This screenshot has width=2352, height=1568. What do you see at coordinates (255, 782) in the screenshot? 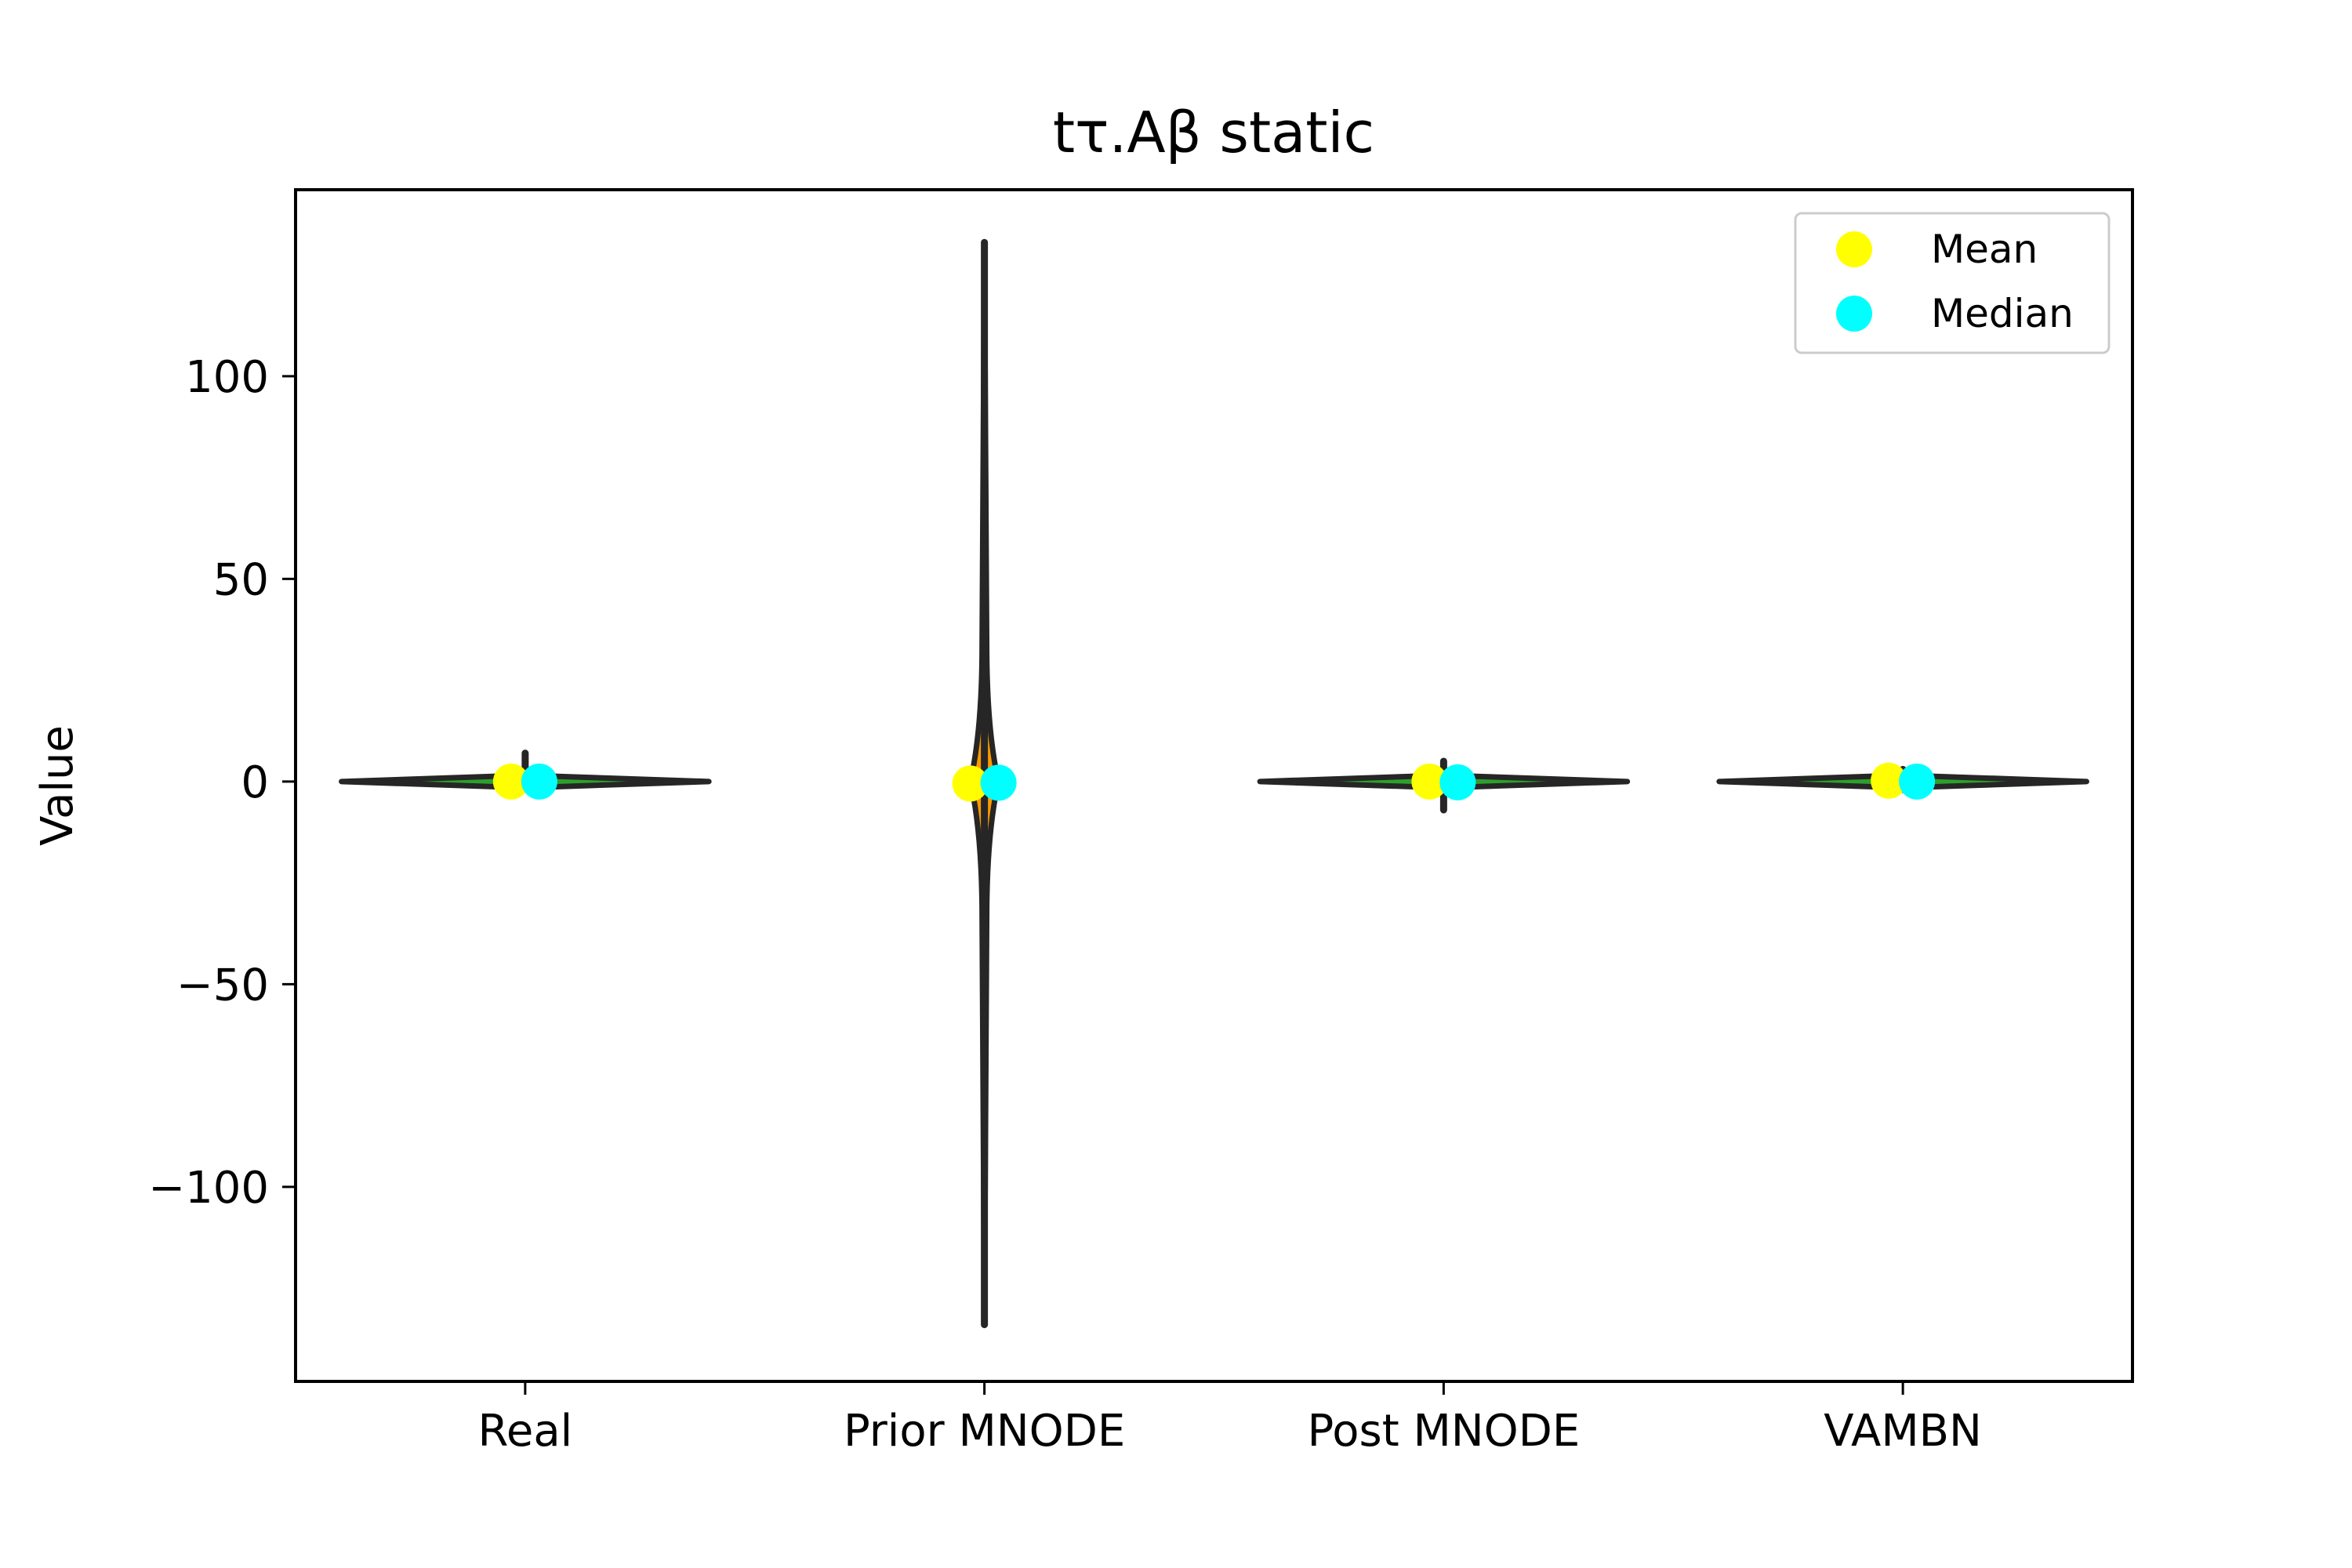
I see `y-tick-label: 0` at bounding box center [255, 782].